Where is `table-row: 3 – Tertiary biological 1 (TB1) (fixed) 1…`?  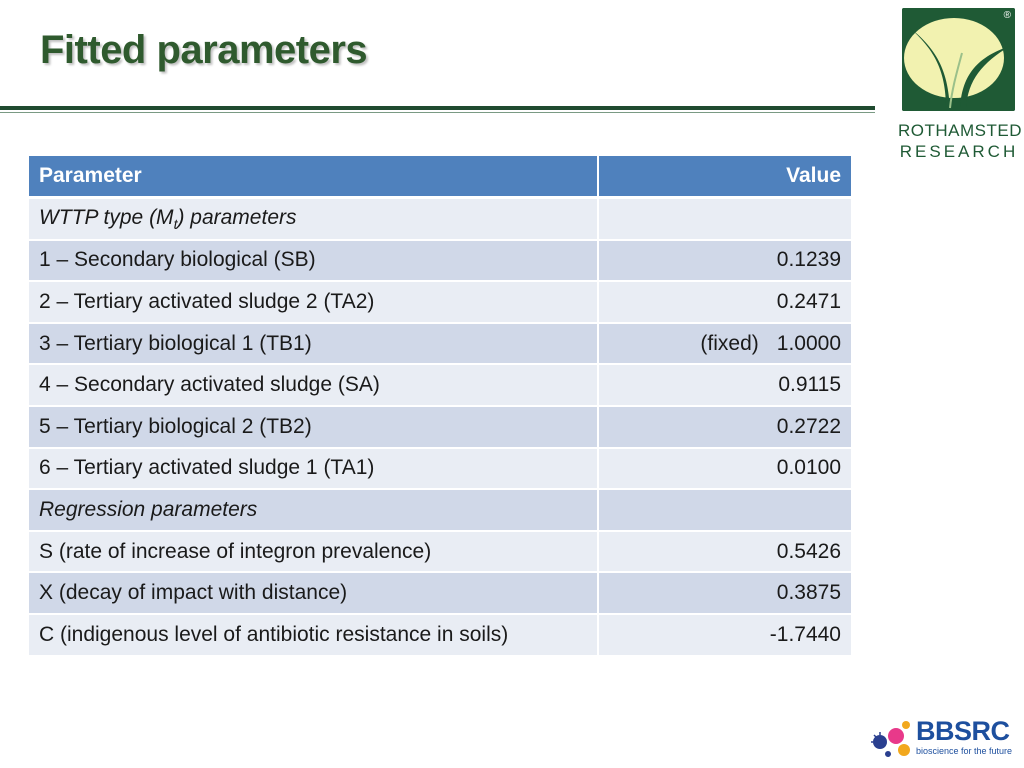 table-row: 3 – Tertiary biological 1 (TB1) (fixed) 1… is located at coordinates (441, 344).